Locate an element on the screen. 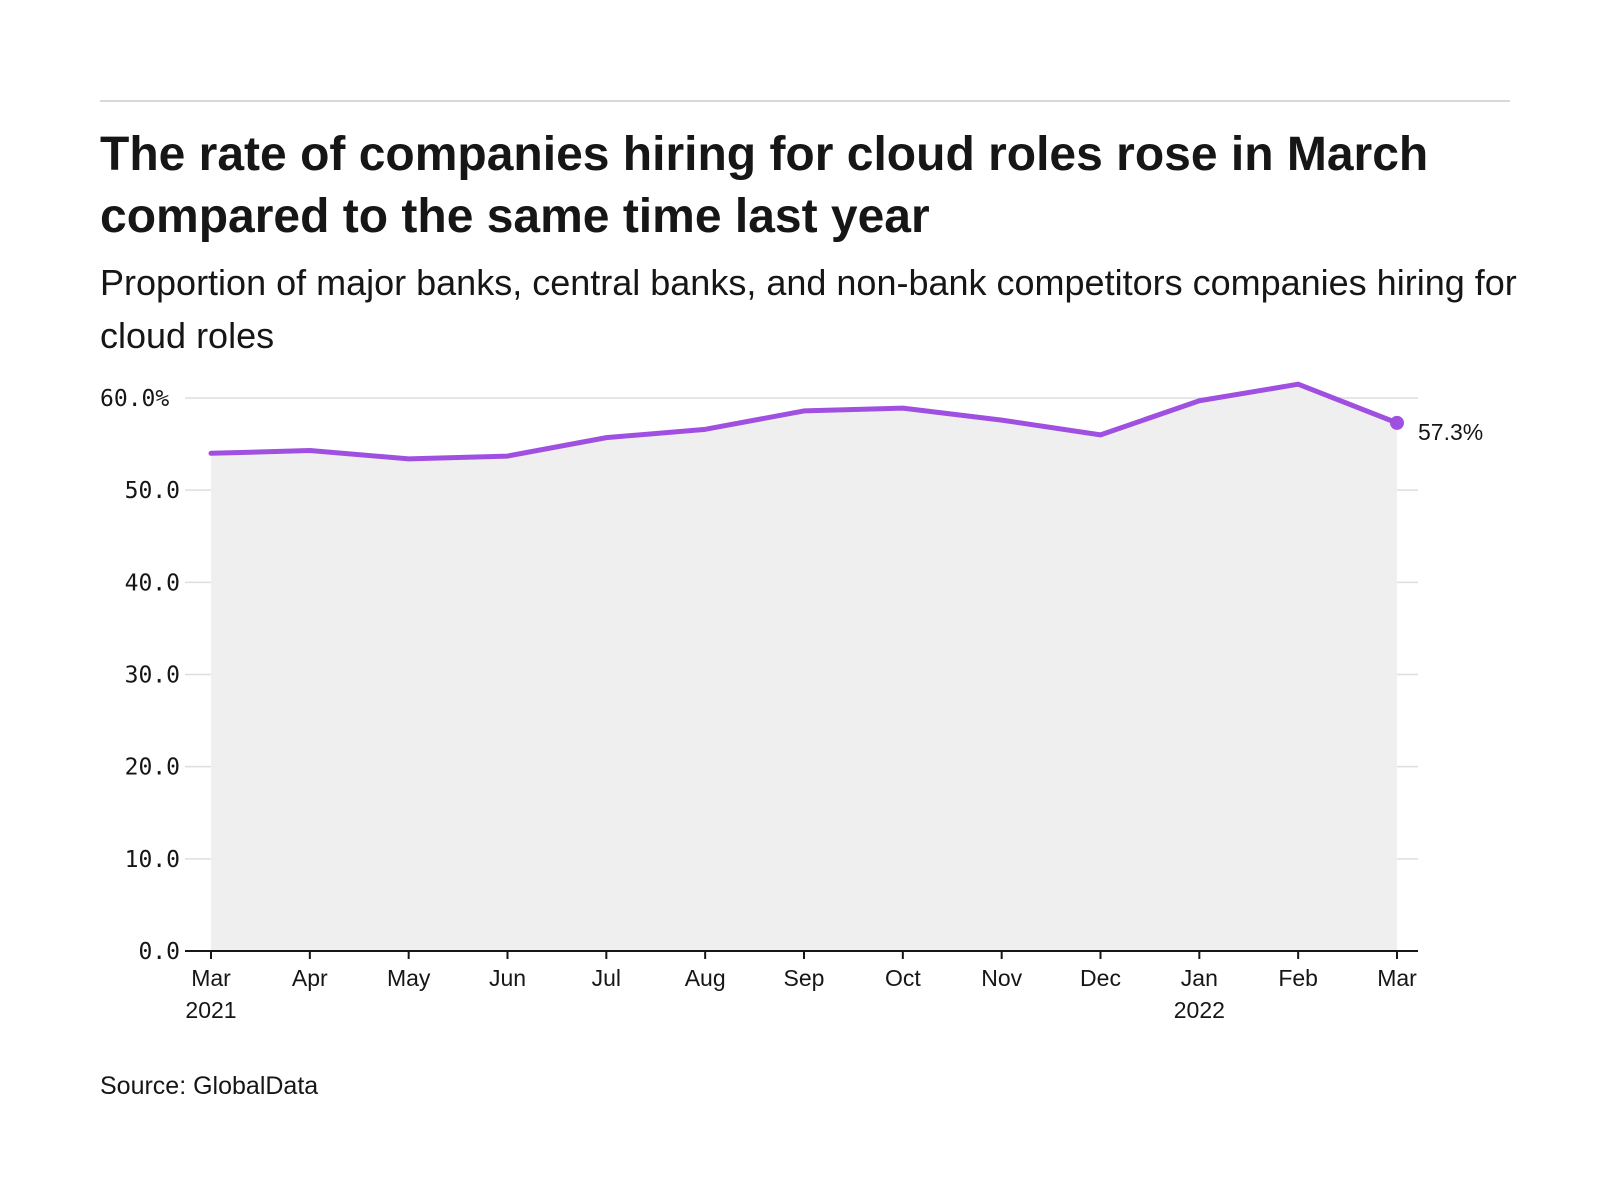  y-tick-label: 10.0 is located at coordinates (152, 860).